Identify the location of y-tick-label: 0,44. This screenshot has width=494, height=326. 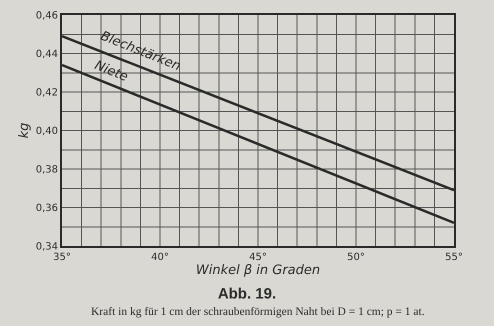
(47, 54).